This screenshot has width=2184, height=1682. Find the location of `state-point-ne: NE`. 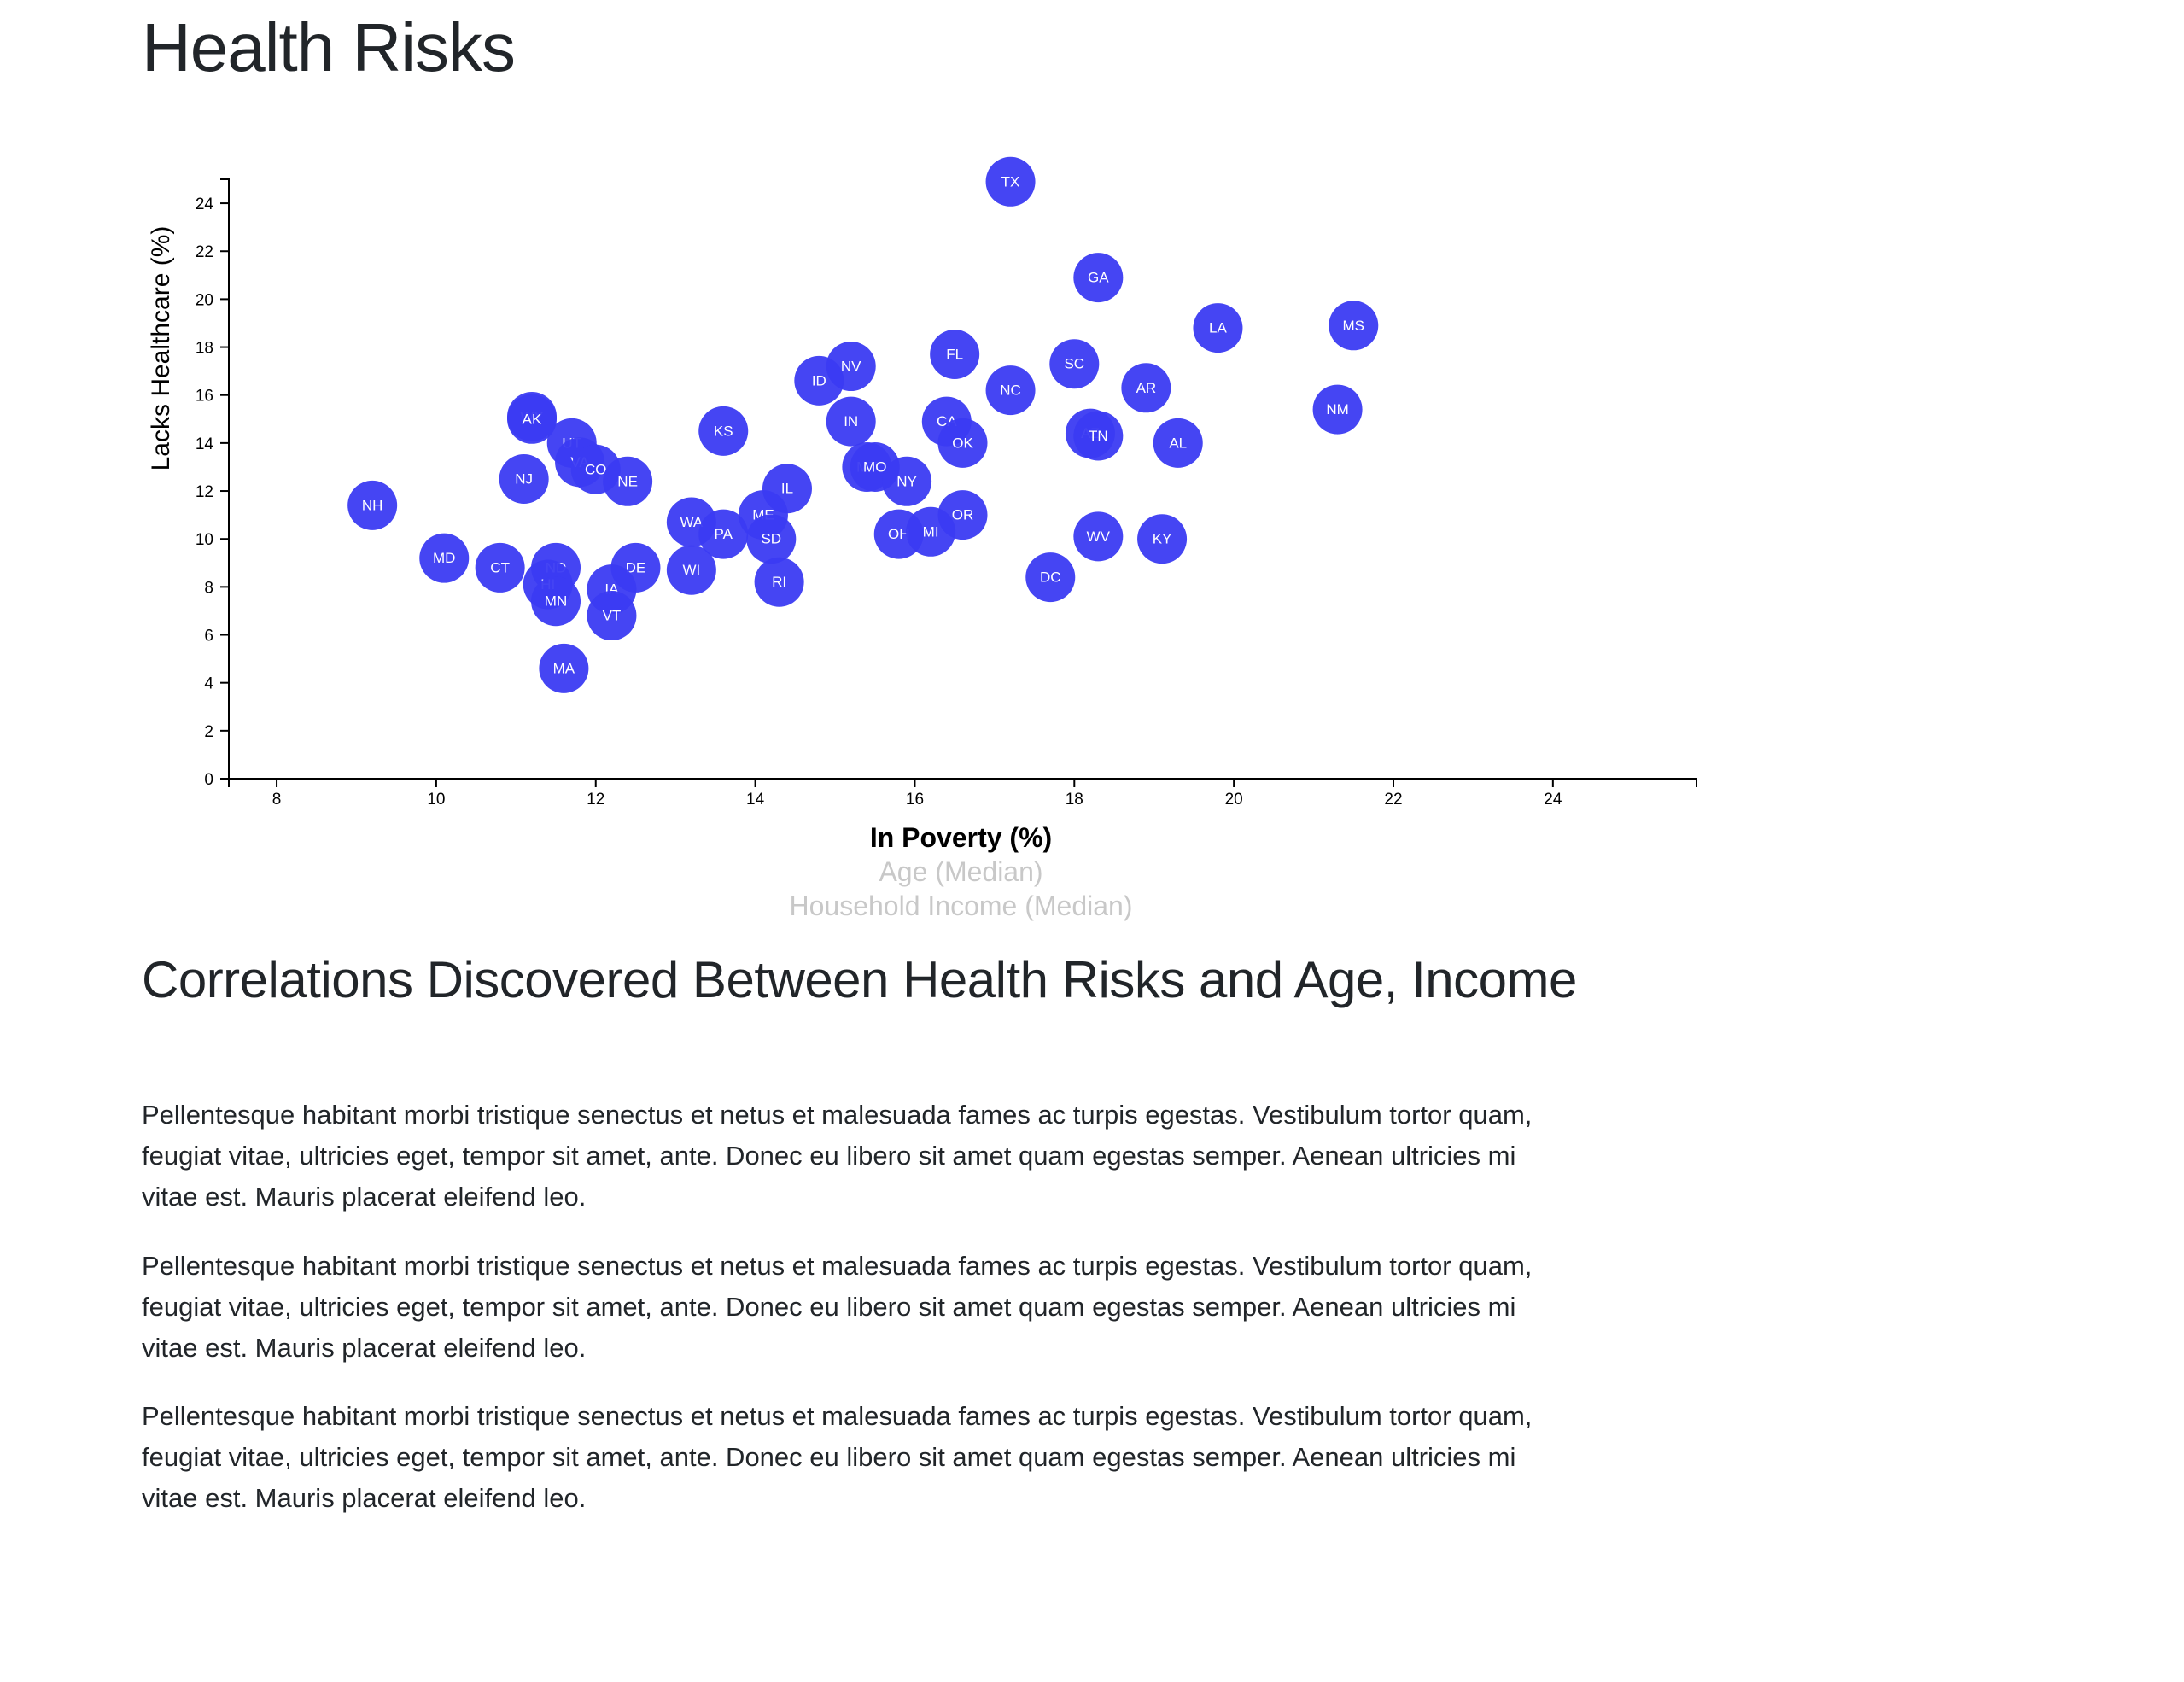

state-point-ne: NE is located at coordinates (628, 481).